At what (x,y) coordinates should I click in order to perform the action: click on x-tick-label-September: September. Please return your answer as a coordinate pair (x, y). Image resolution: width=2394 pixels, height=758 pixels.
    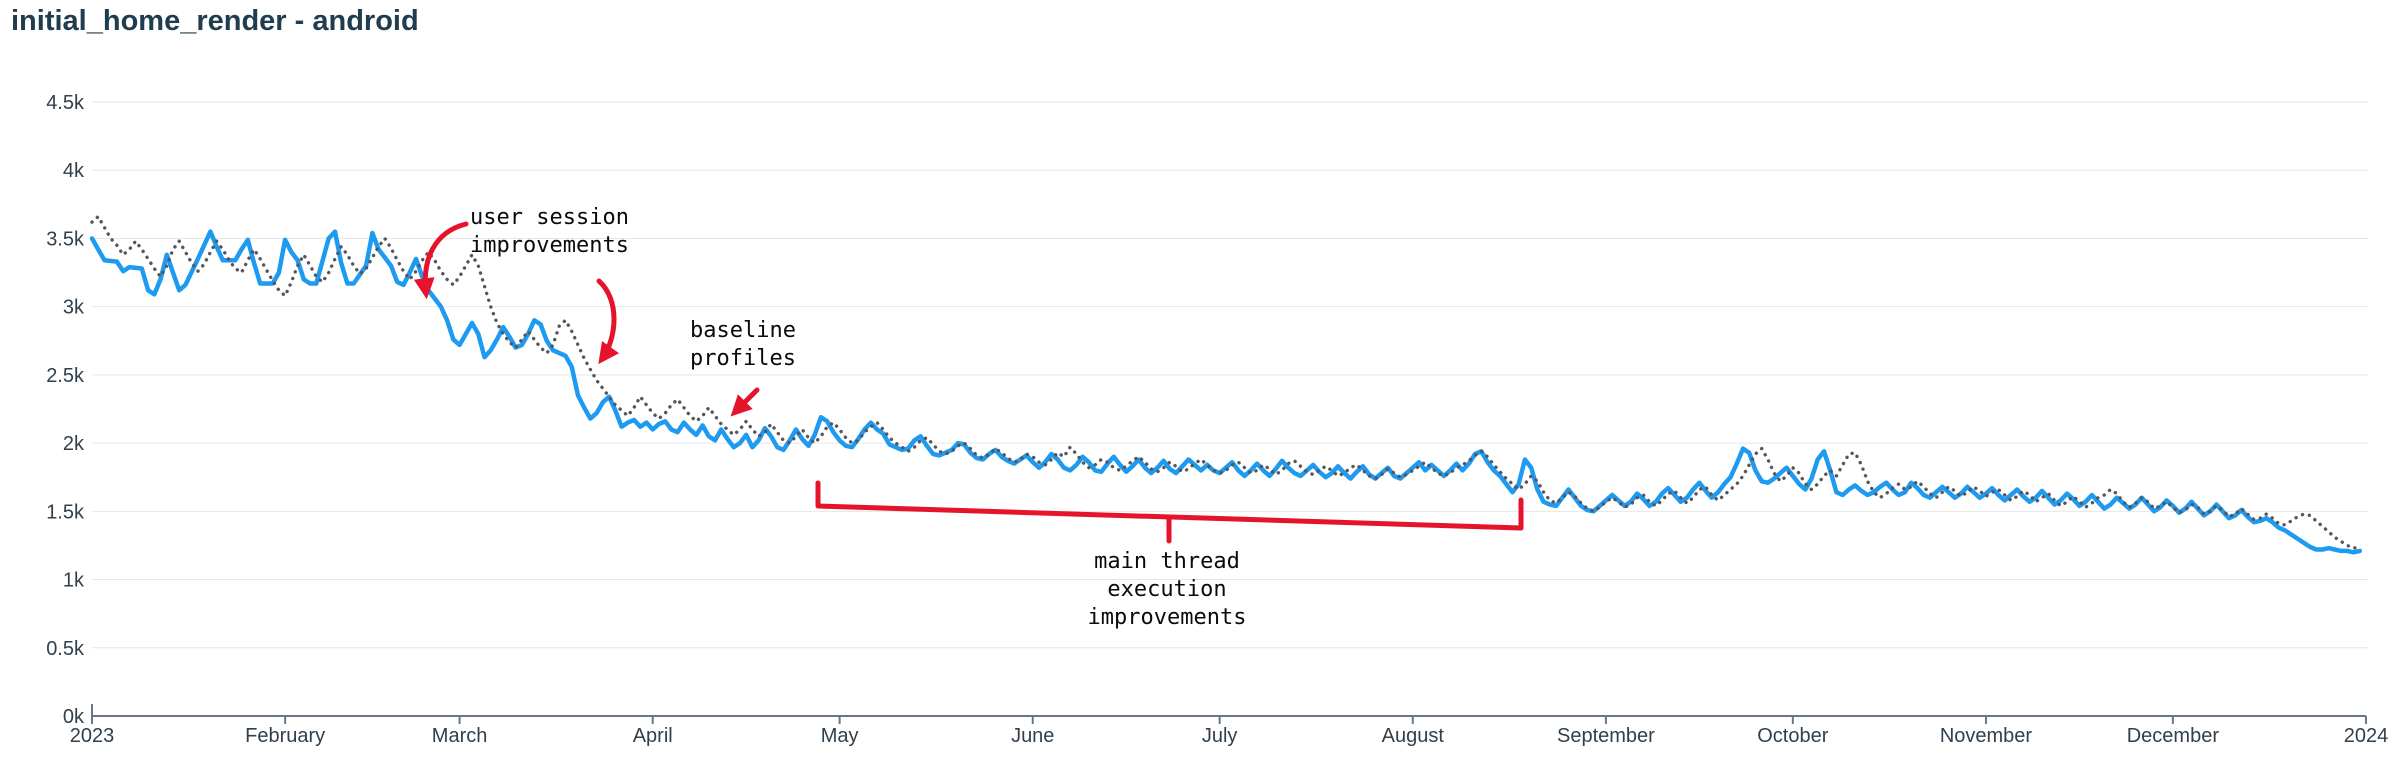
    Looking at the image, I should click on (1606, 736).